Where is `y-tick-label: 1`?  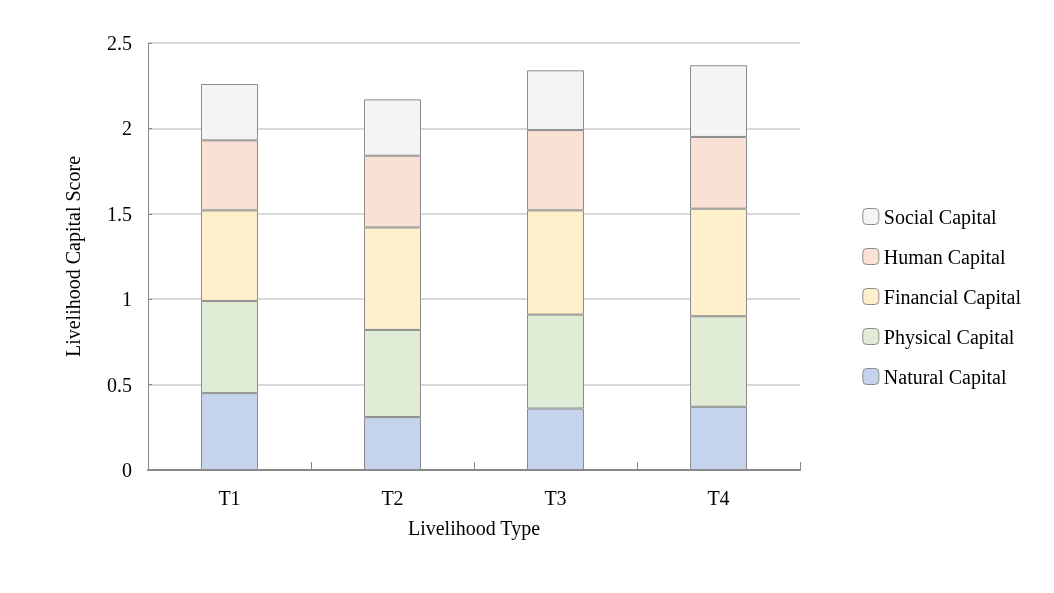
y-tick-label: 1 is located at coordinates (127, 299).